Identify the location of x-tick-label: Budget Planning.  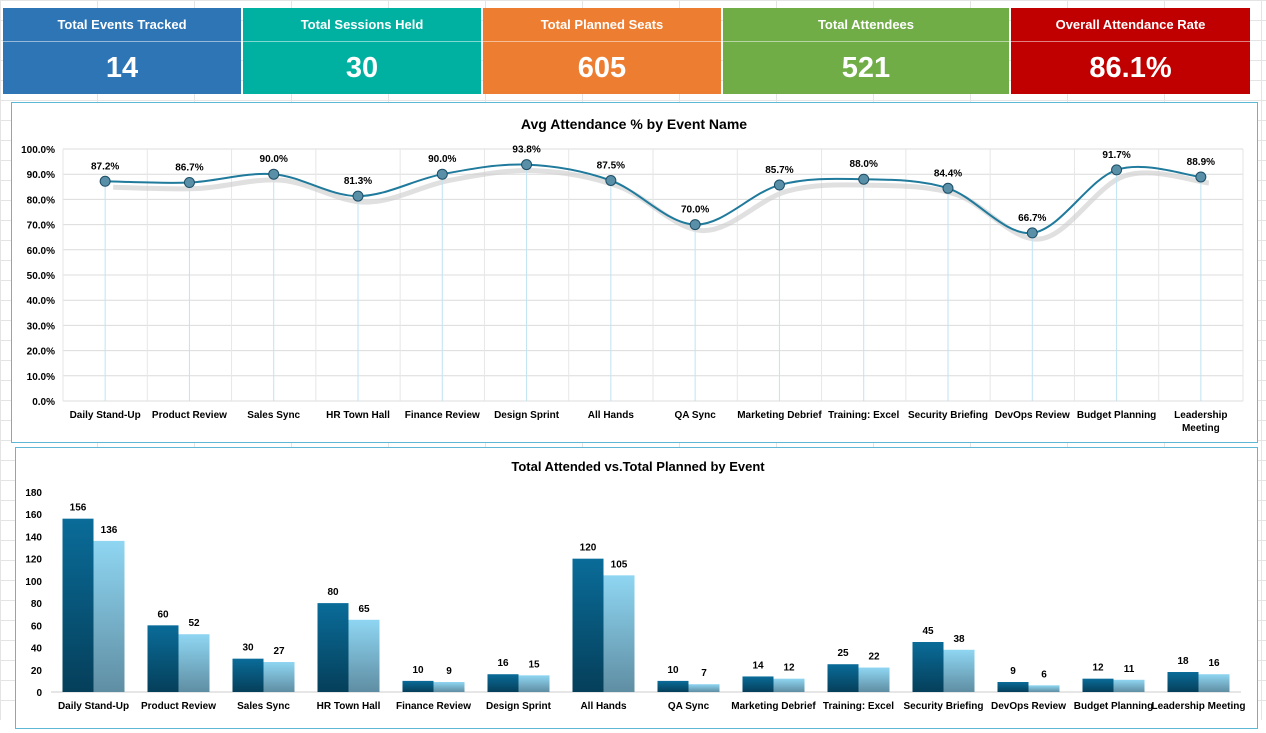
(1113, 706).